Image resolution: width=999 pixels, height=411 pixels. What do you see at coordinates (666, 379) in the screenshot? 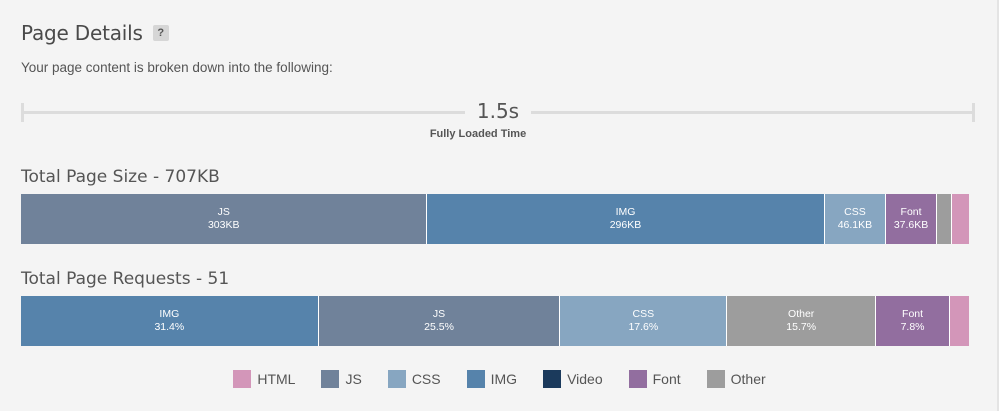
I see `legend-label: Font` at bounding box center [666, 379].